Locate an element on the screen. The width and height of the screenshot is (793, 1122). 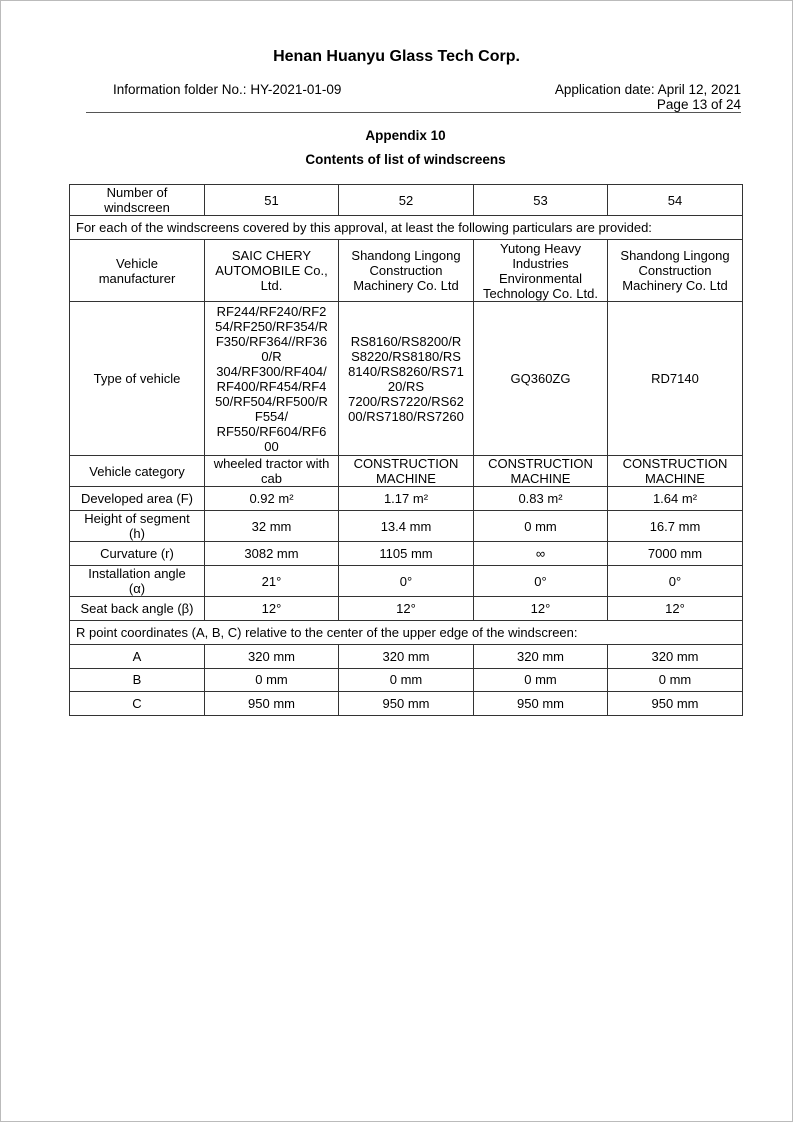
table-cell: 16.7 mm is located at coordinates (675, 526).